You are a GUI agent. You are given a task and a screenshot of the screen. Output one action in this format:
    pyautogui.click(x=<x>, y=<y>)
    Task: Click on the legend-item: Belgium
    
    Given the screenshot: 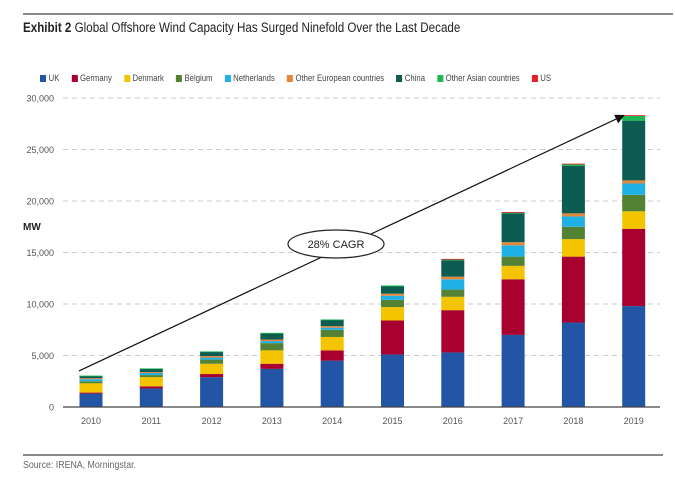 What is the action you would take?
    pyautogui.click(x=194, y=78)
    